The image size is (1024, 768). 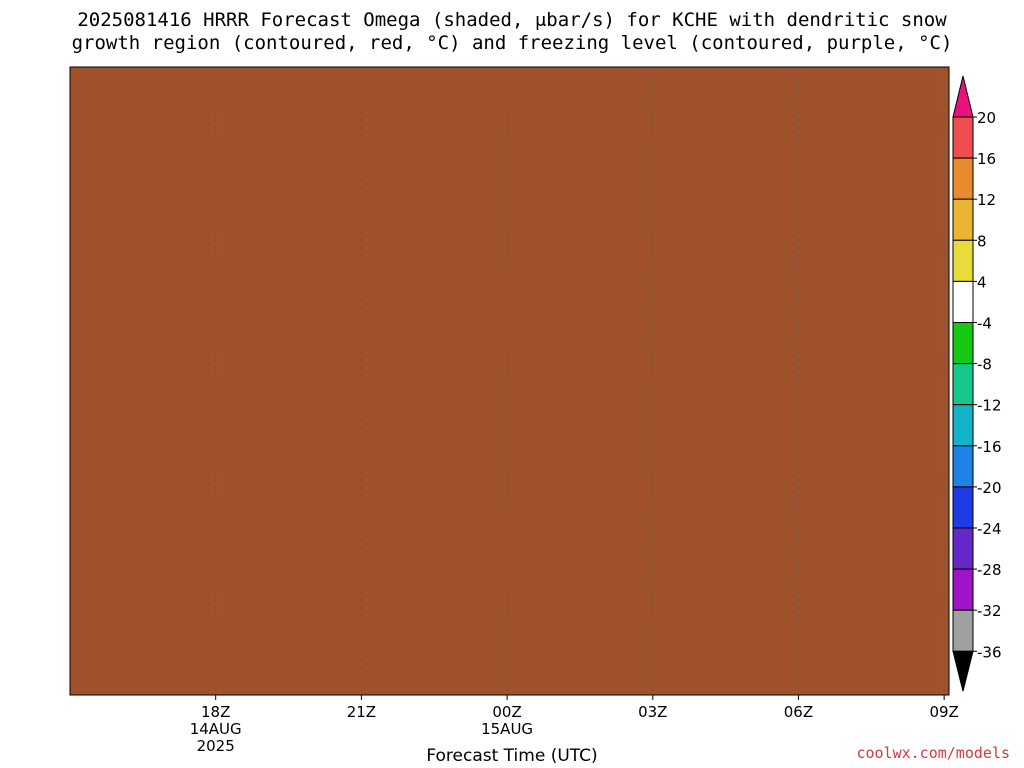 I want to click on x-tick-label: 06Z, so click(x=798, y=712).